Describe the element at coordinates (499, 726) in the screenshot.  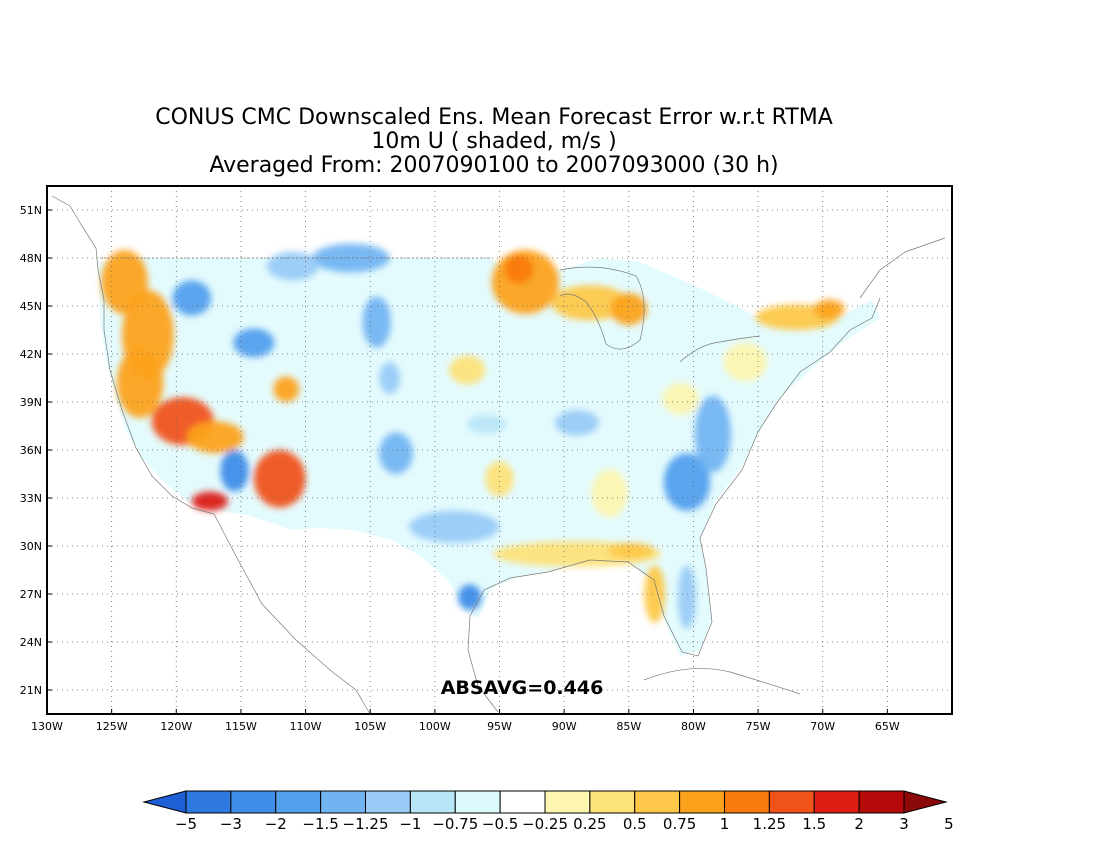
I see `longitude-tick-label: 95W` at that location.